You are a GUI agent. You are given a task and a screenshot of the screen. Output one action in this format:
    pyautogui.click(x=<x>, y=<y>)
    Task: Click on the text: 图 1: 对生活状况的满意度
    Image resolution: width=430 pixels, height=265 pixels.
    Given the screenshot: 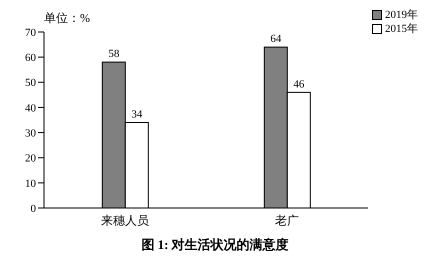 What is the action you would take?
    pyautogui.click(x=215, y=245)
    